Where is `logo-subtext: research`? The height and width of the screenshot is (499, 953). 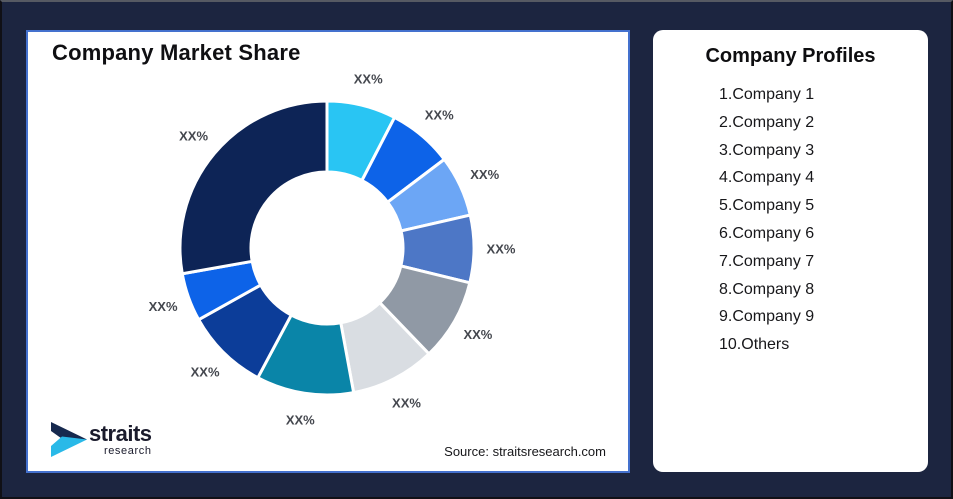
logo-subtext: research is located at coordinates (127, 450).